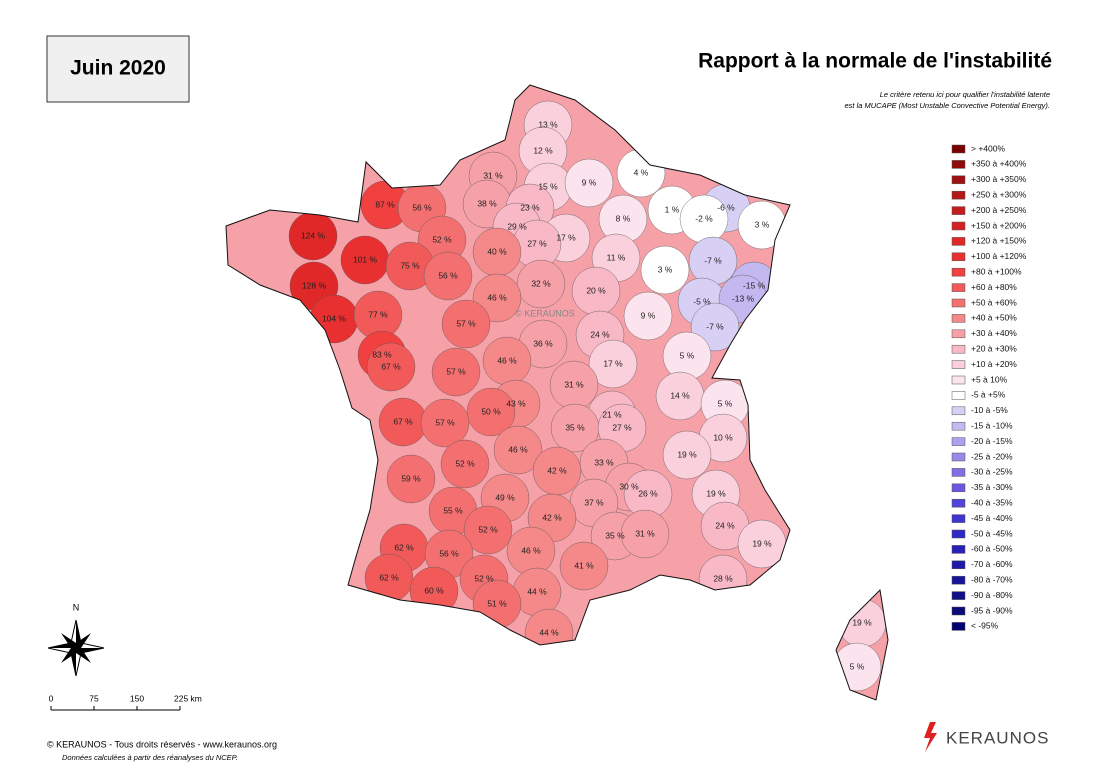 The height and width of the screenshot is (777, 1098). What do you see at coordinates (516, 403) in the screenshot?
I see `department-label: 43 %` at bounding box center [516, 403].